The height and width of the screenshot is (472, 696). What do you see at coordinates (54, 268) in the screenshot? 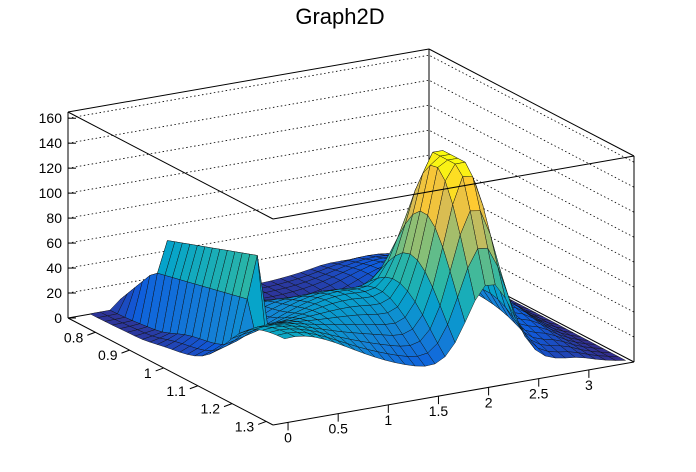
I see `z-tick-label: 40` at bounding box center [54, 268].